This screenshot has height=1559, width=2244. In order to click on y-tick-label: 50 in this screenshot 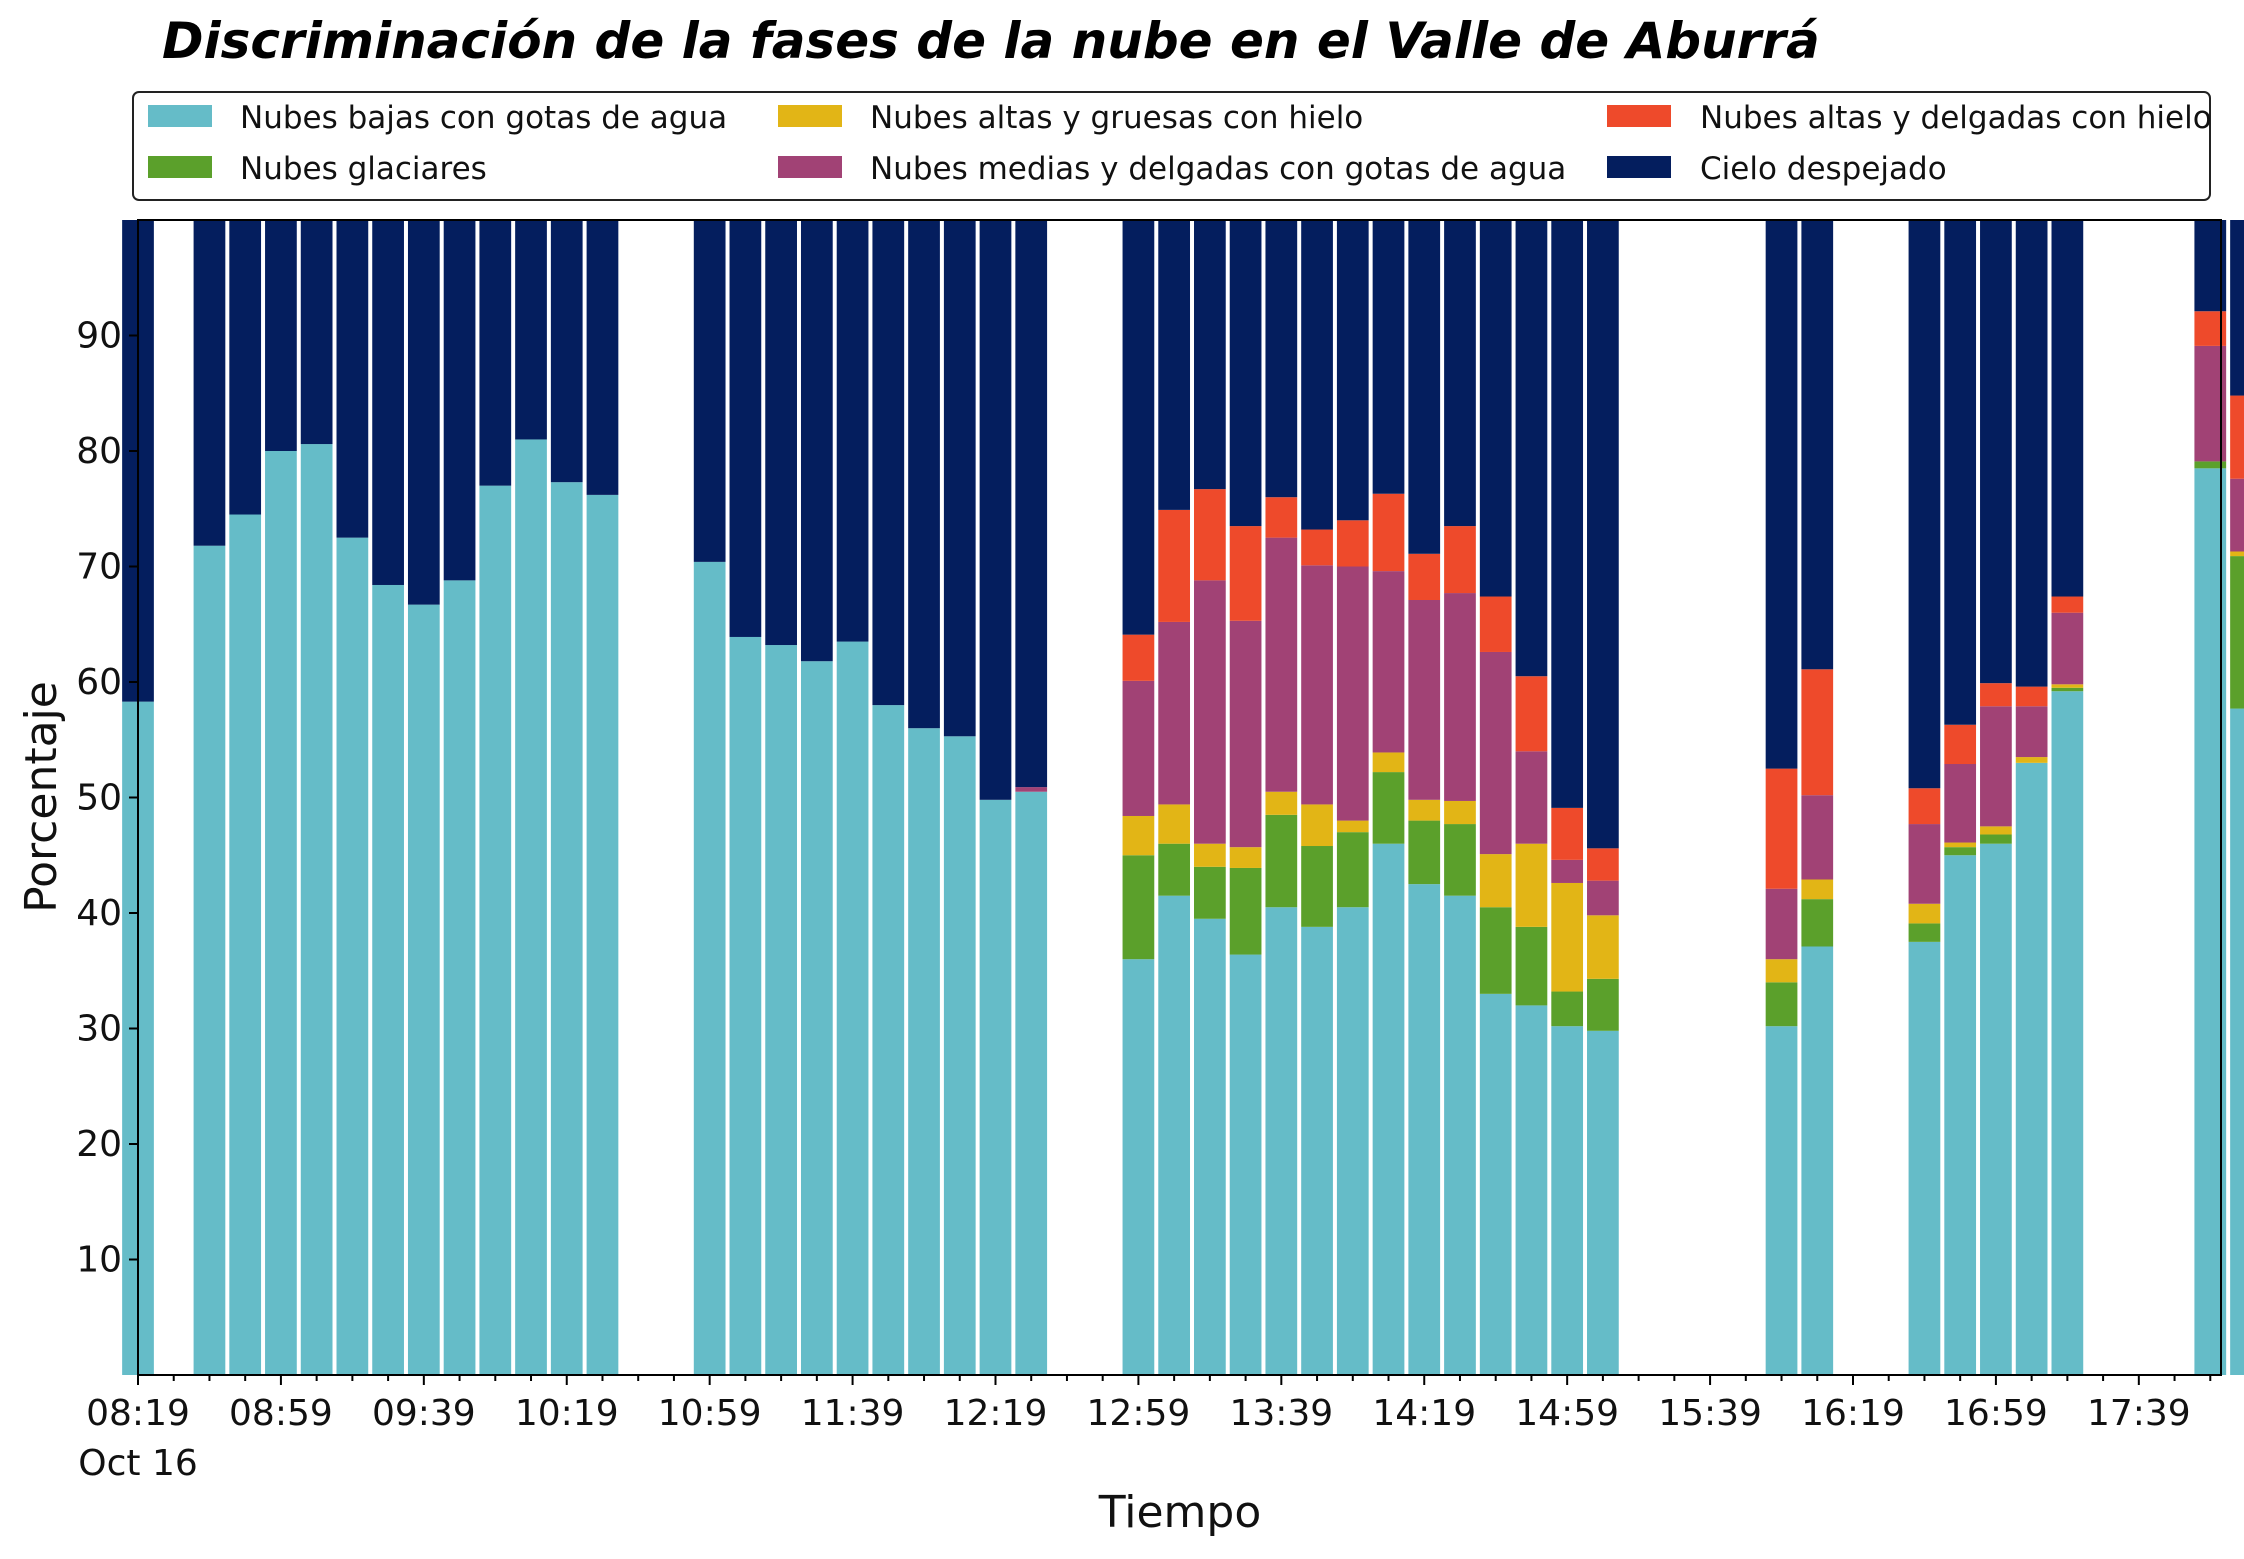, I will do `click(99, 798)`.